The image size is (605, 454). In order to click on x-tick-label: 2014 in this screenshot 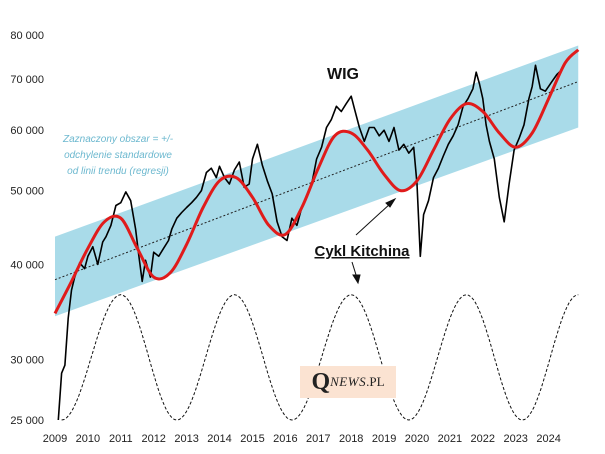, I will do `click(219, 439)`.